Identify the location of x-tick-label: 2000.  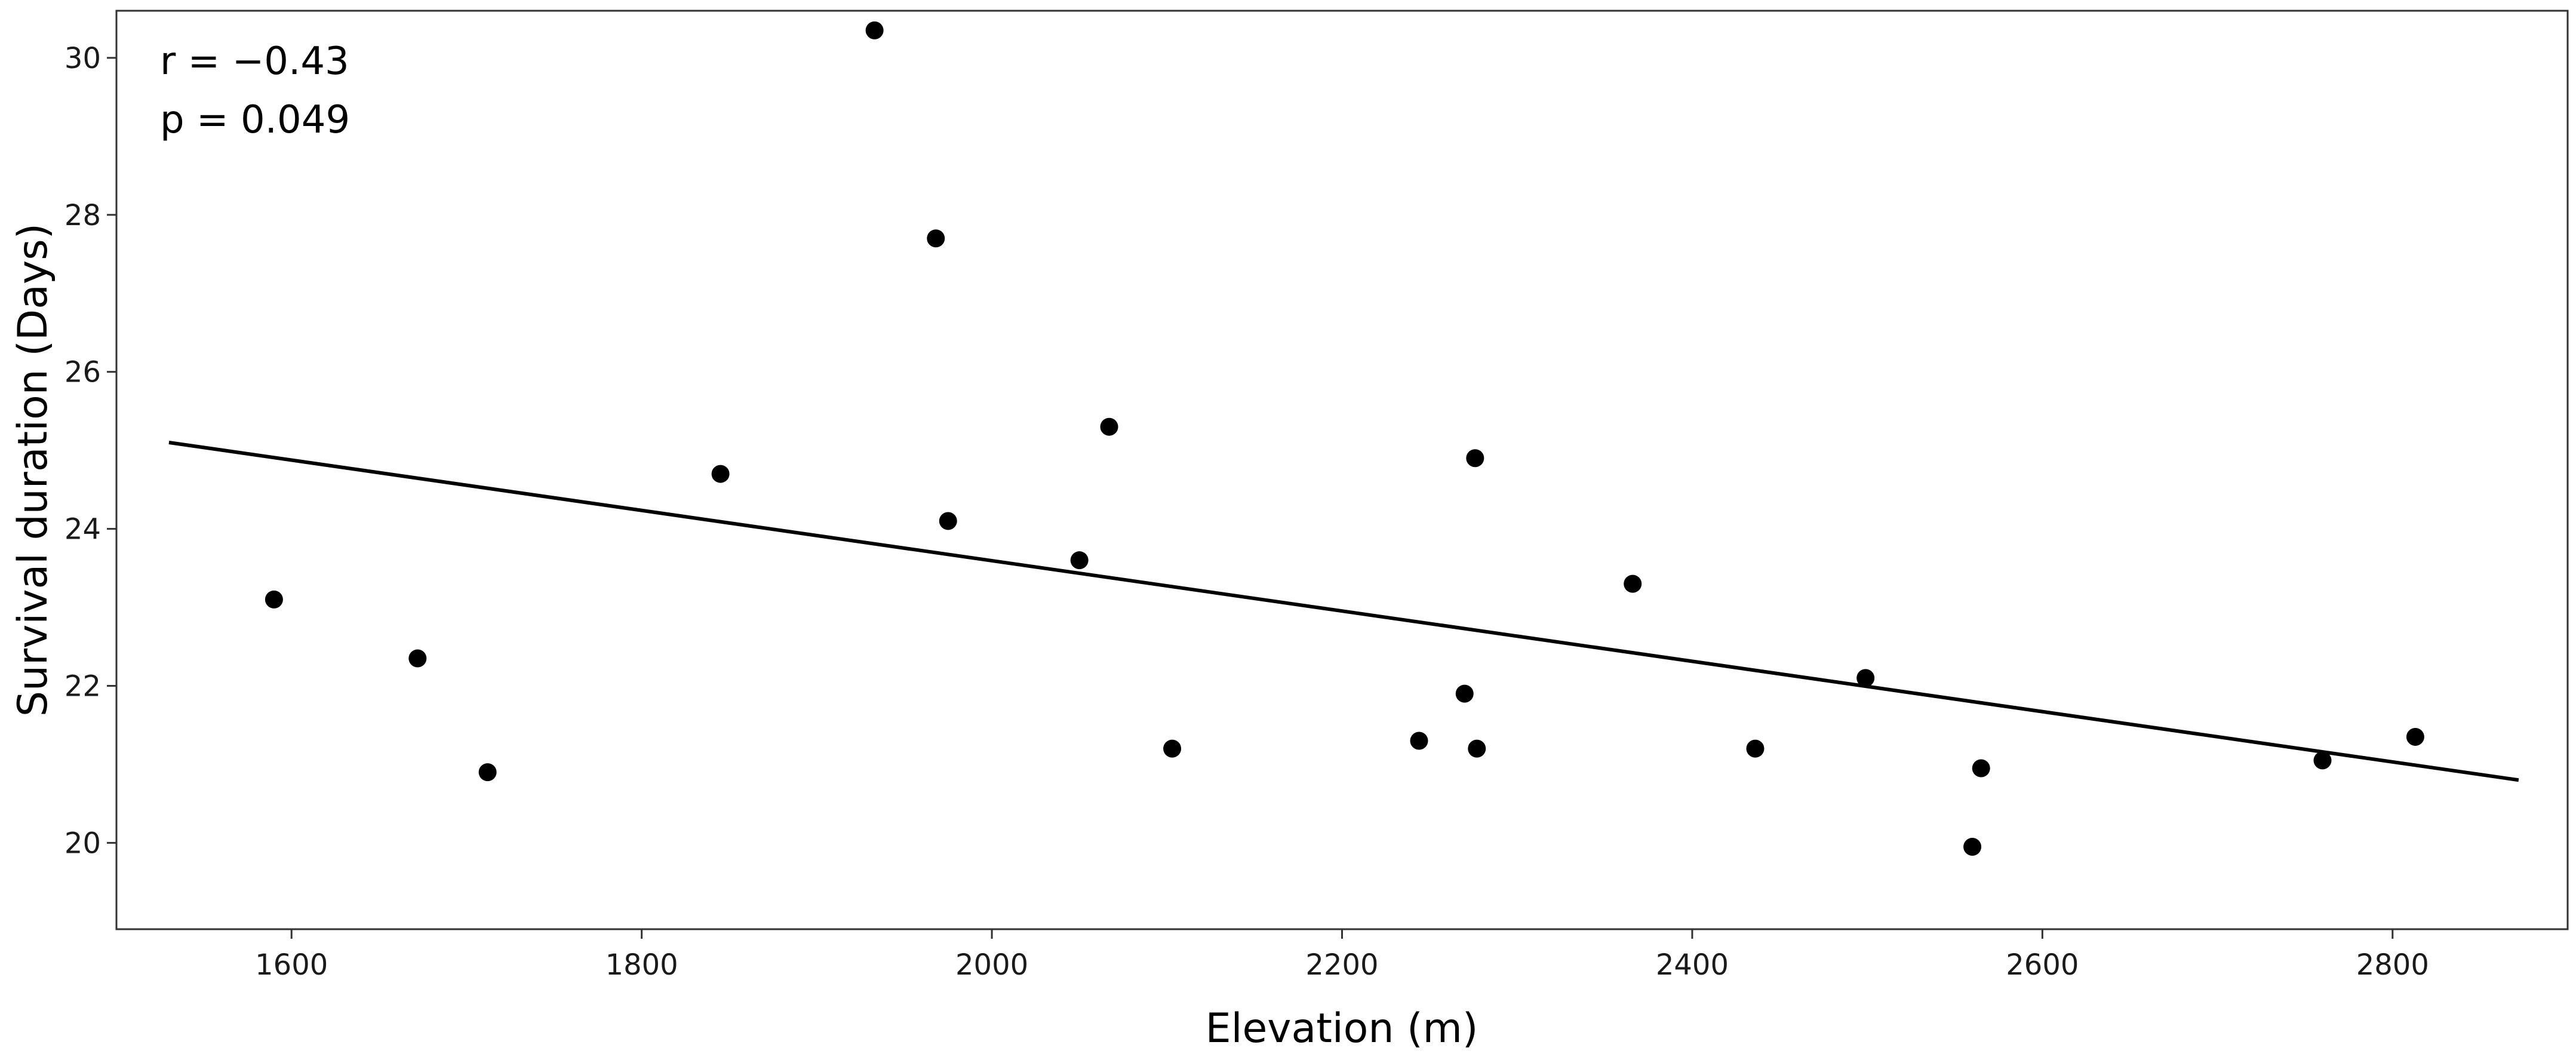
(991, 965).